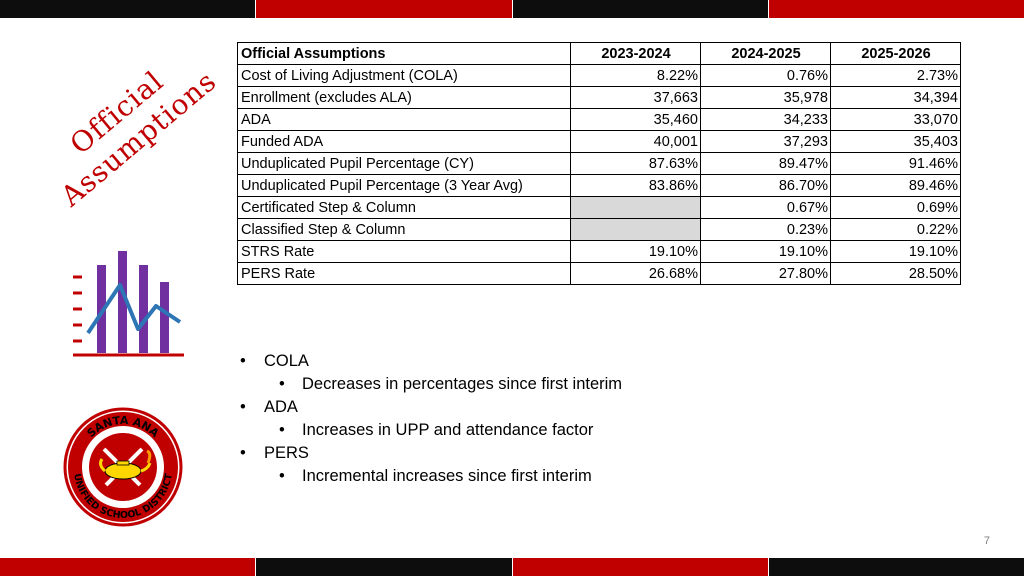 The height and width of the screenshot is (576, 1024). What do you see at coordinates (286, 453) in the screenshot?
I see `bullet-text: PERS` at bounding box center [286, 453].